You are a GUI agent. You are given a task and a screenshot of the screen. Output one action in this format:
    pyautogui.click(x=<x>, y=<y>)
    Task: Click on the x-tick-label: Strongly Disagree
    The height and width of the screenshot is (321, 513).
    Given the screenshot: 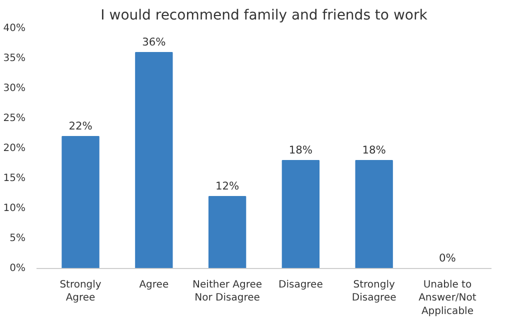 What is the action you would take?
    pyautogui.click(x=374, y=292)
    